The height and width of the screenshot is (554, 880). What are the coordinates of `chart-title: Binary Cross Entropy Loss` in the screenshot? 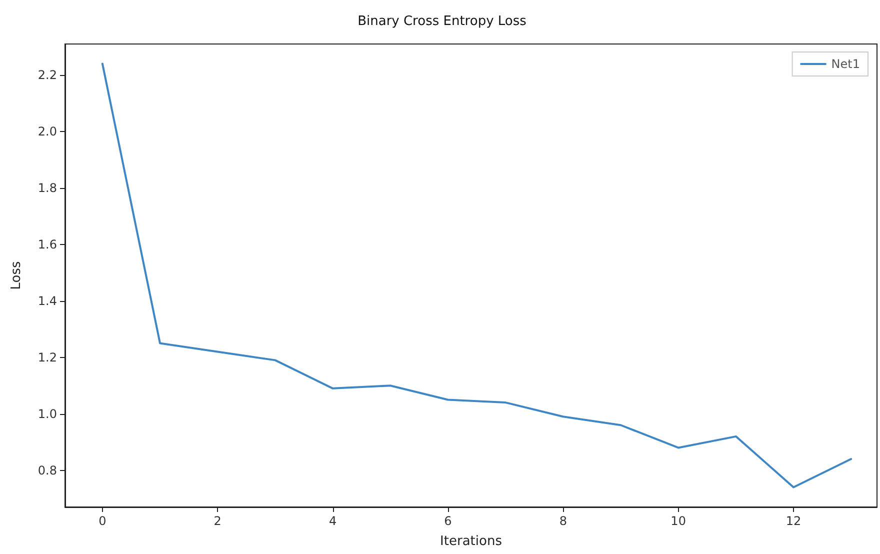 It's located at (442, 21).